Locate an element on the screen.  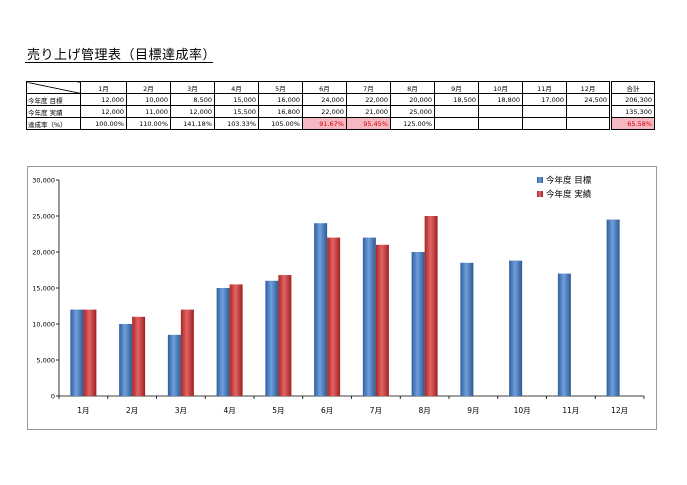
table-row-label: 今年度 実績 is located at coordinates (53, 111).